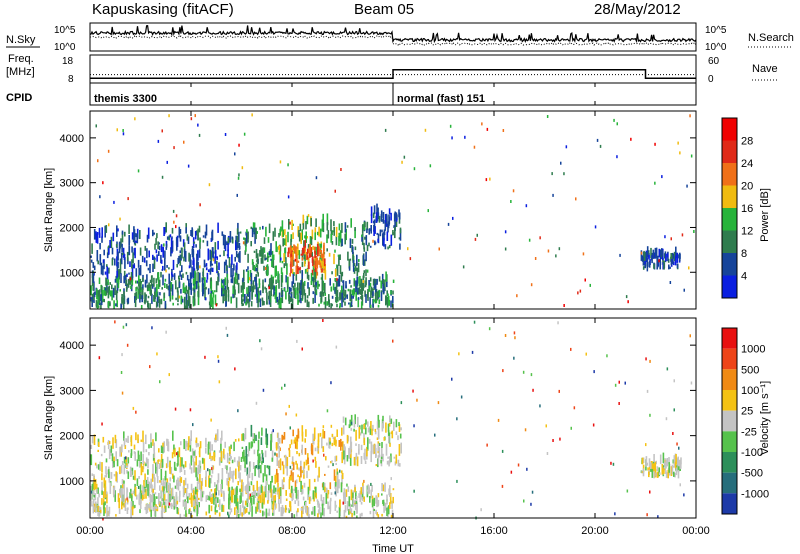  What do you see at coordinates (729, 196) in the screenshot?
I see `colorbar-swatch` at bounding box center [729, 196].